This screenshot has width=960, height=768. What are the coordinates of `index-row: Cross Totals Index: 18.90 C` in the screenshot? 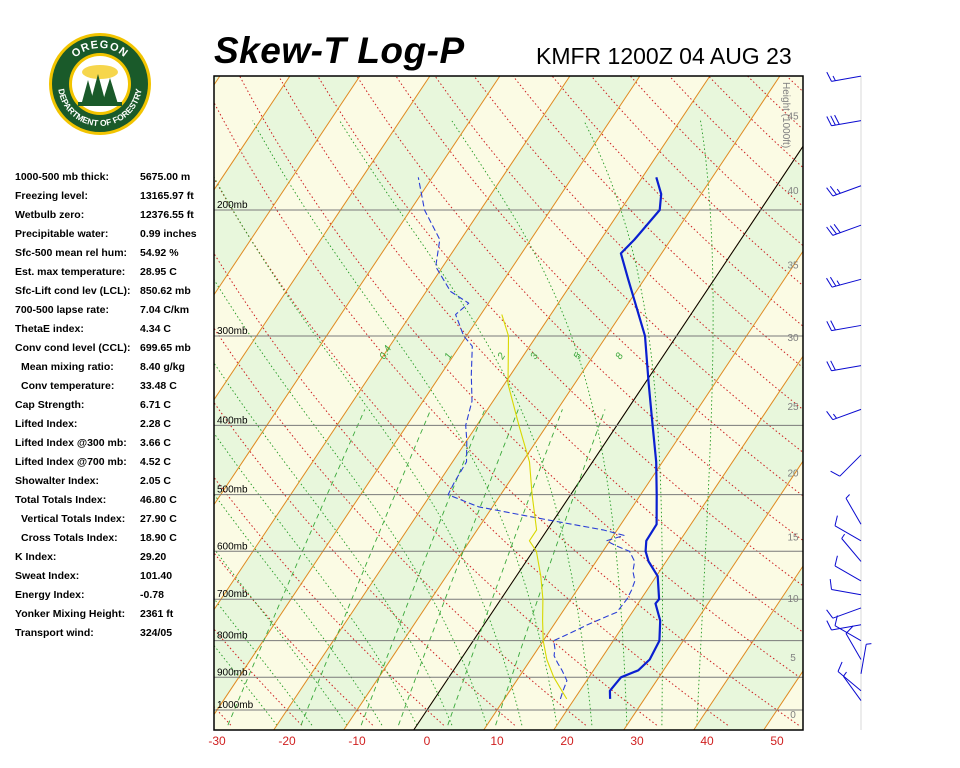 It's located at (115, 538).